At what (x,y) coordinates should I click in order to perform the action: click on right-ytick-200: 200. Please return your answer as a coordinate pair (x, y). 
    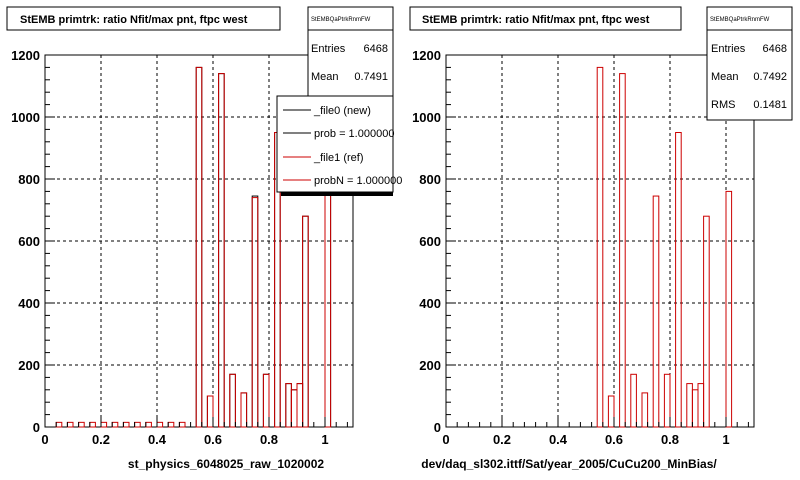
    Looking at the image, I should click on (430, 365).